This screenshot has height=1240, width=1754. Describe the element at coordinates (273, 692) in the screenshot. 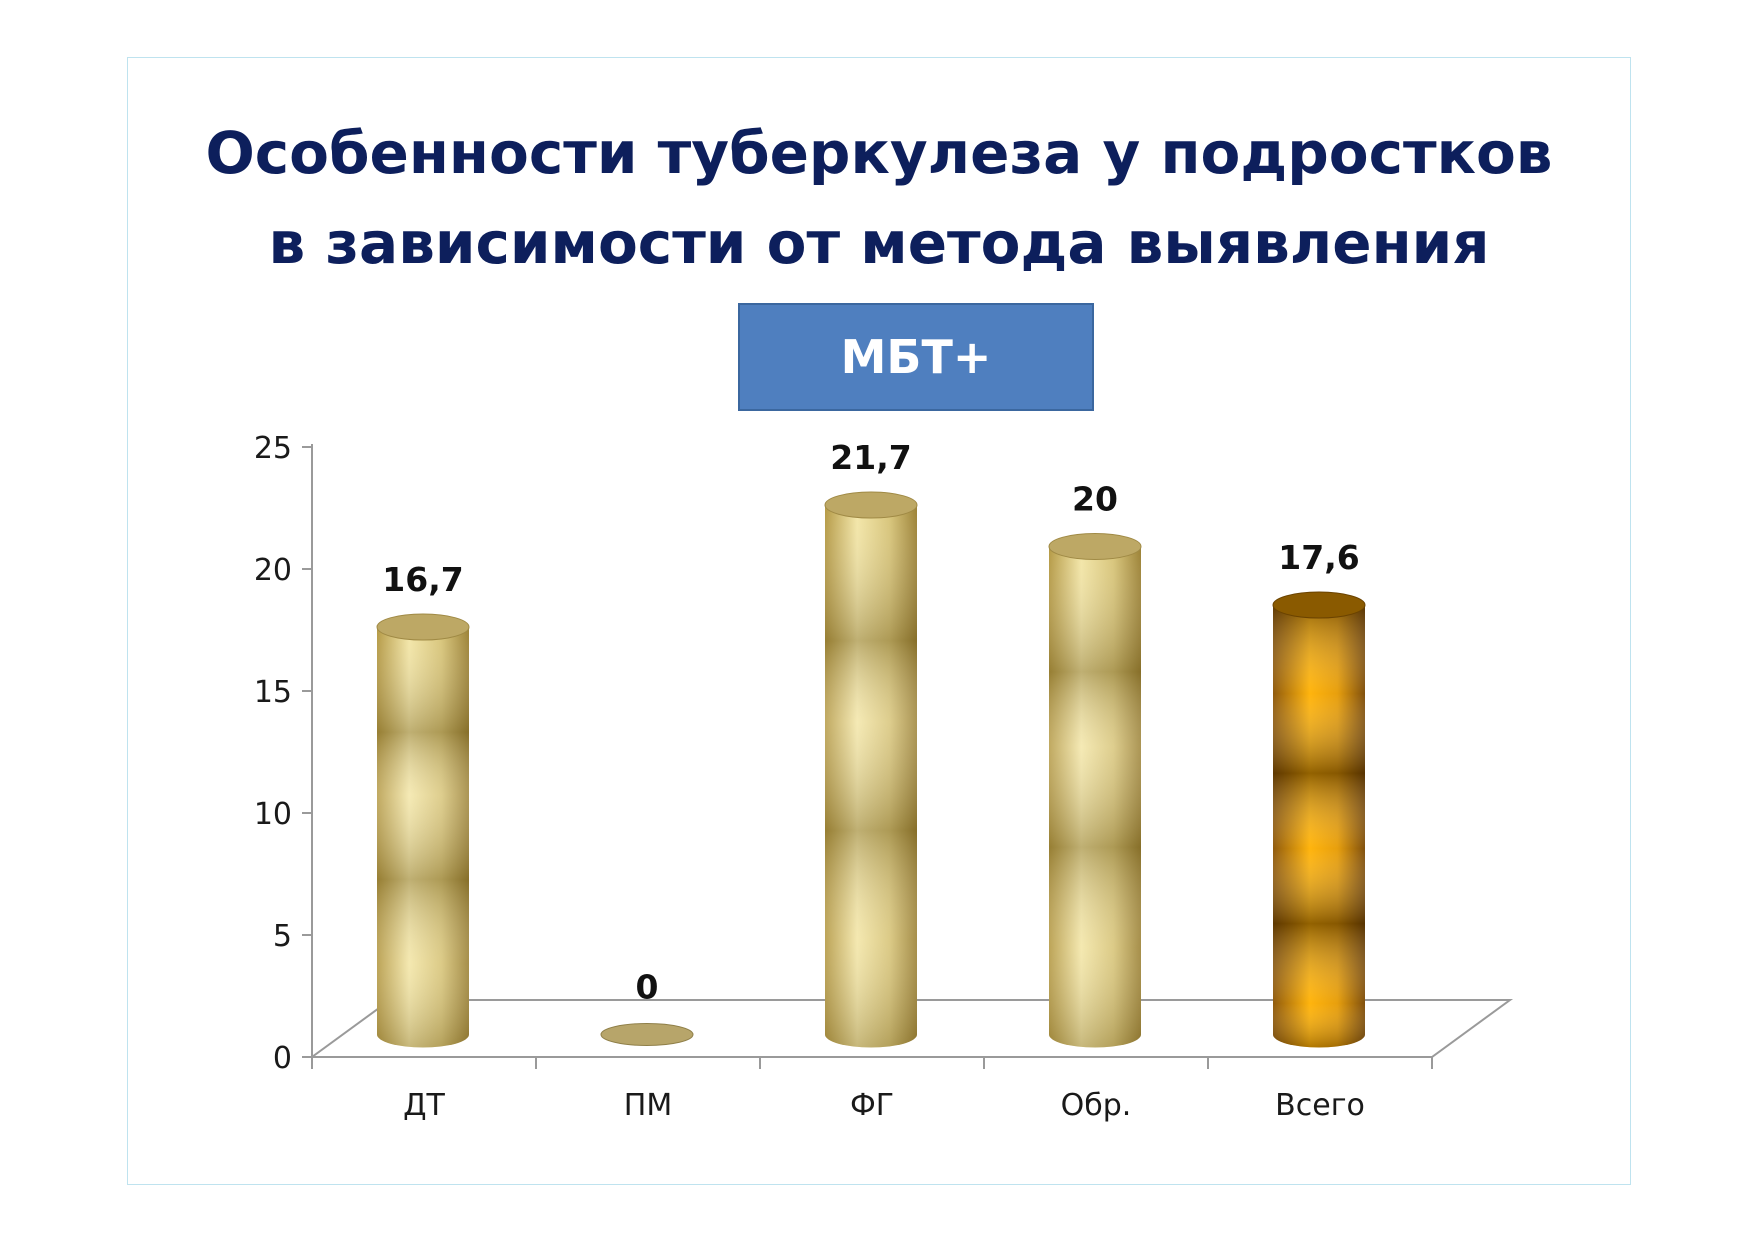

I see `y-tick-label: 15` at that location.